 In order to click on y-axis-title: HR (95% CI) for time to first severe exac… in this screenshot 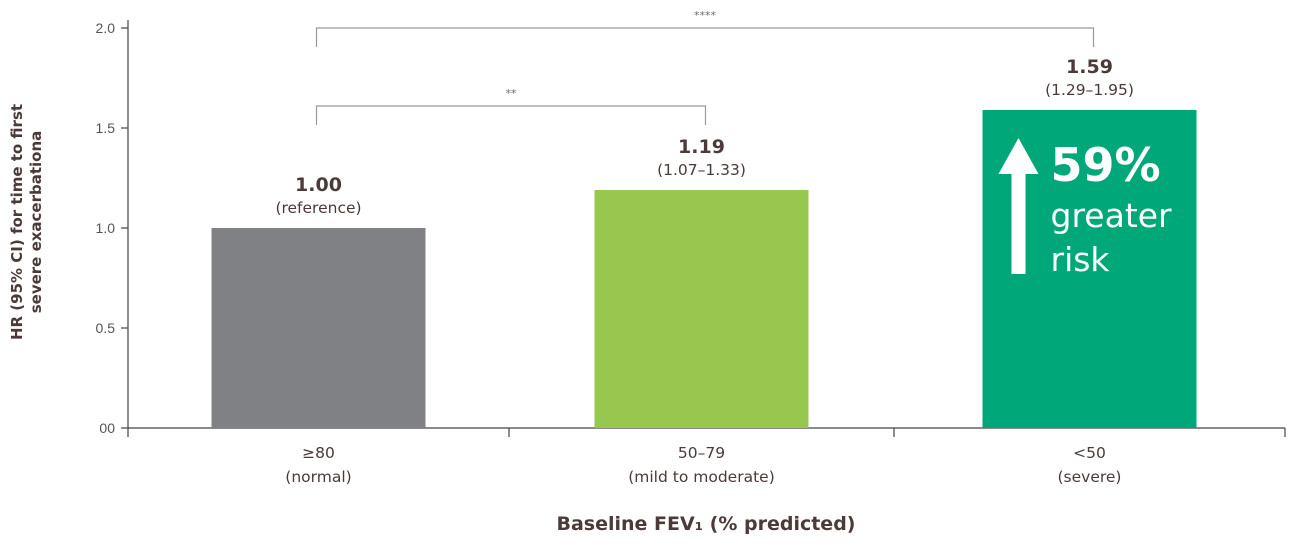, I will do `click(26, 222)`.